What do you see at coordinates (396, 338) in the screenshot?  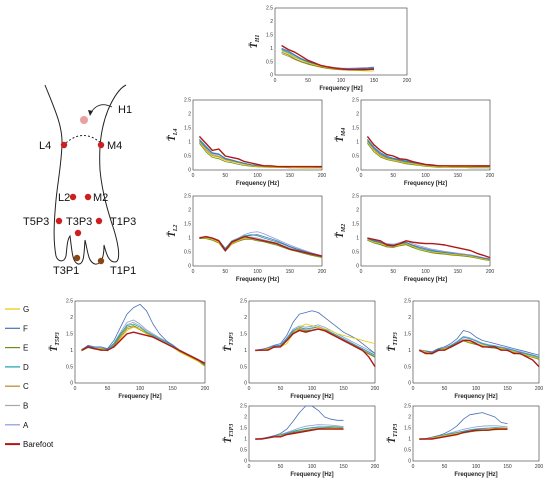 I see `y-axis-subscript: T1P3` at bounding box center [396, 338].